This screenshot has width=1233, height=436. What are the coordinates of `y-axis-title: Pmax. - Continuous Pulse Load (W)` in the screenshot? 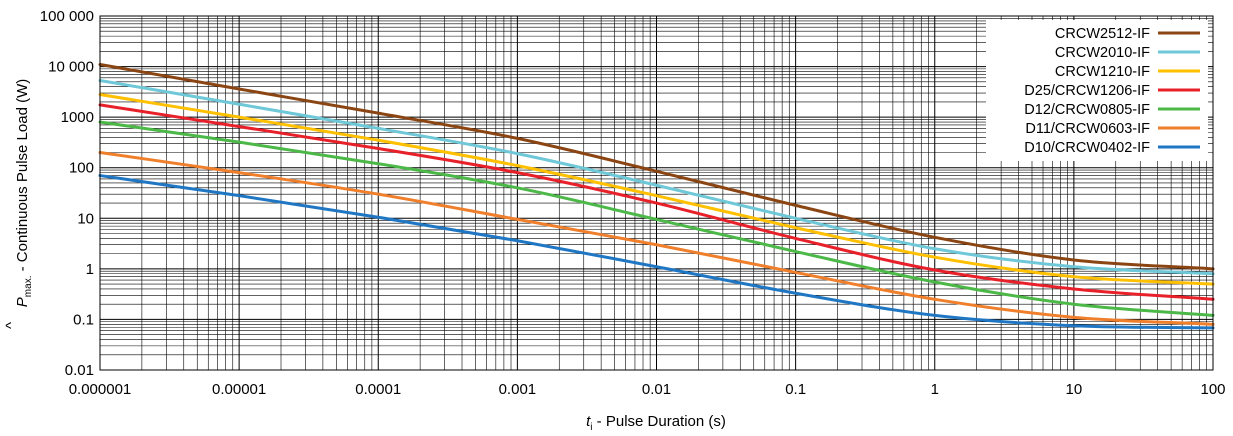 It's located at (24, 193).